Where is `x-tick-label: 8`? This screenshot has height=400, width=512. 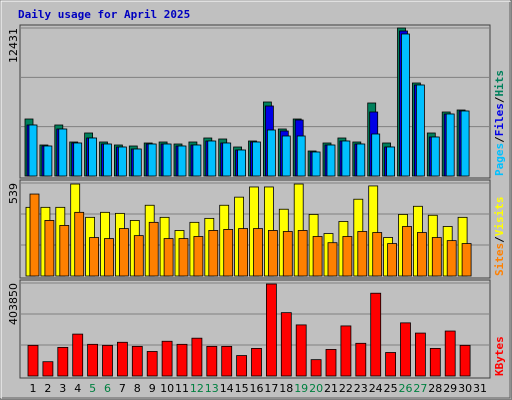 x-tick-label: 8 is located at coordinates (137, 388).